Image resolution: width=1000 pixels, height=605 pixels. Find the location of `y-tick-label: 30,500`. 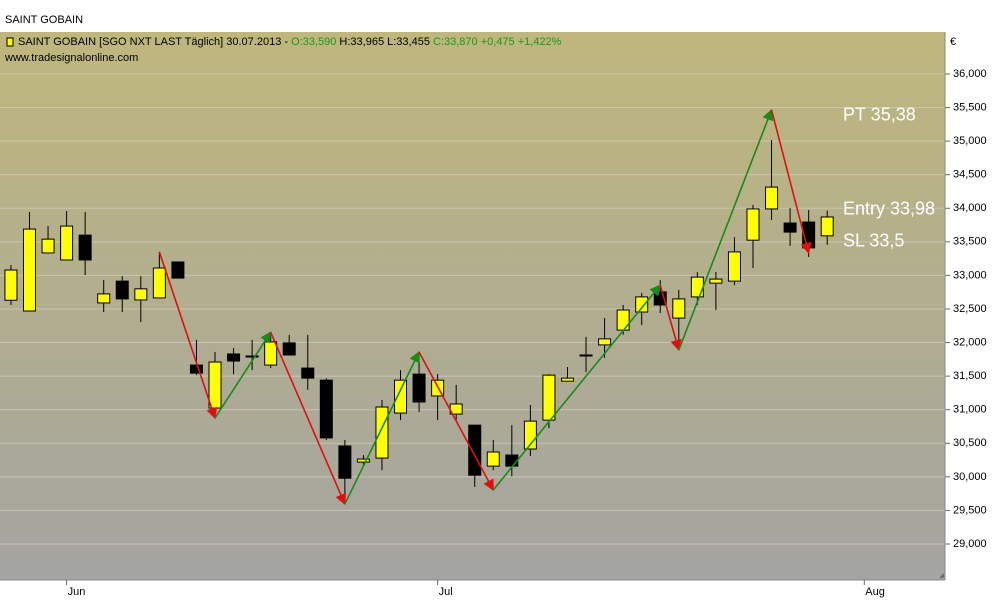

y-tick-label: 30,500 is located at coordinates (970, 443).